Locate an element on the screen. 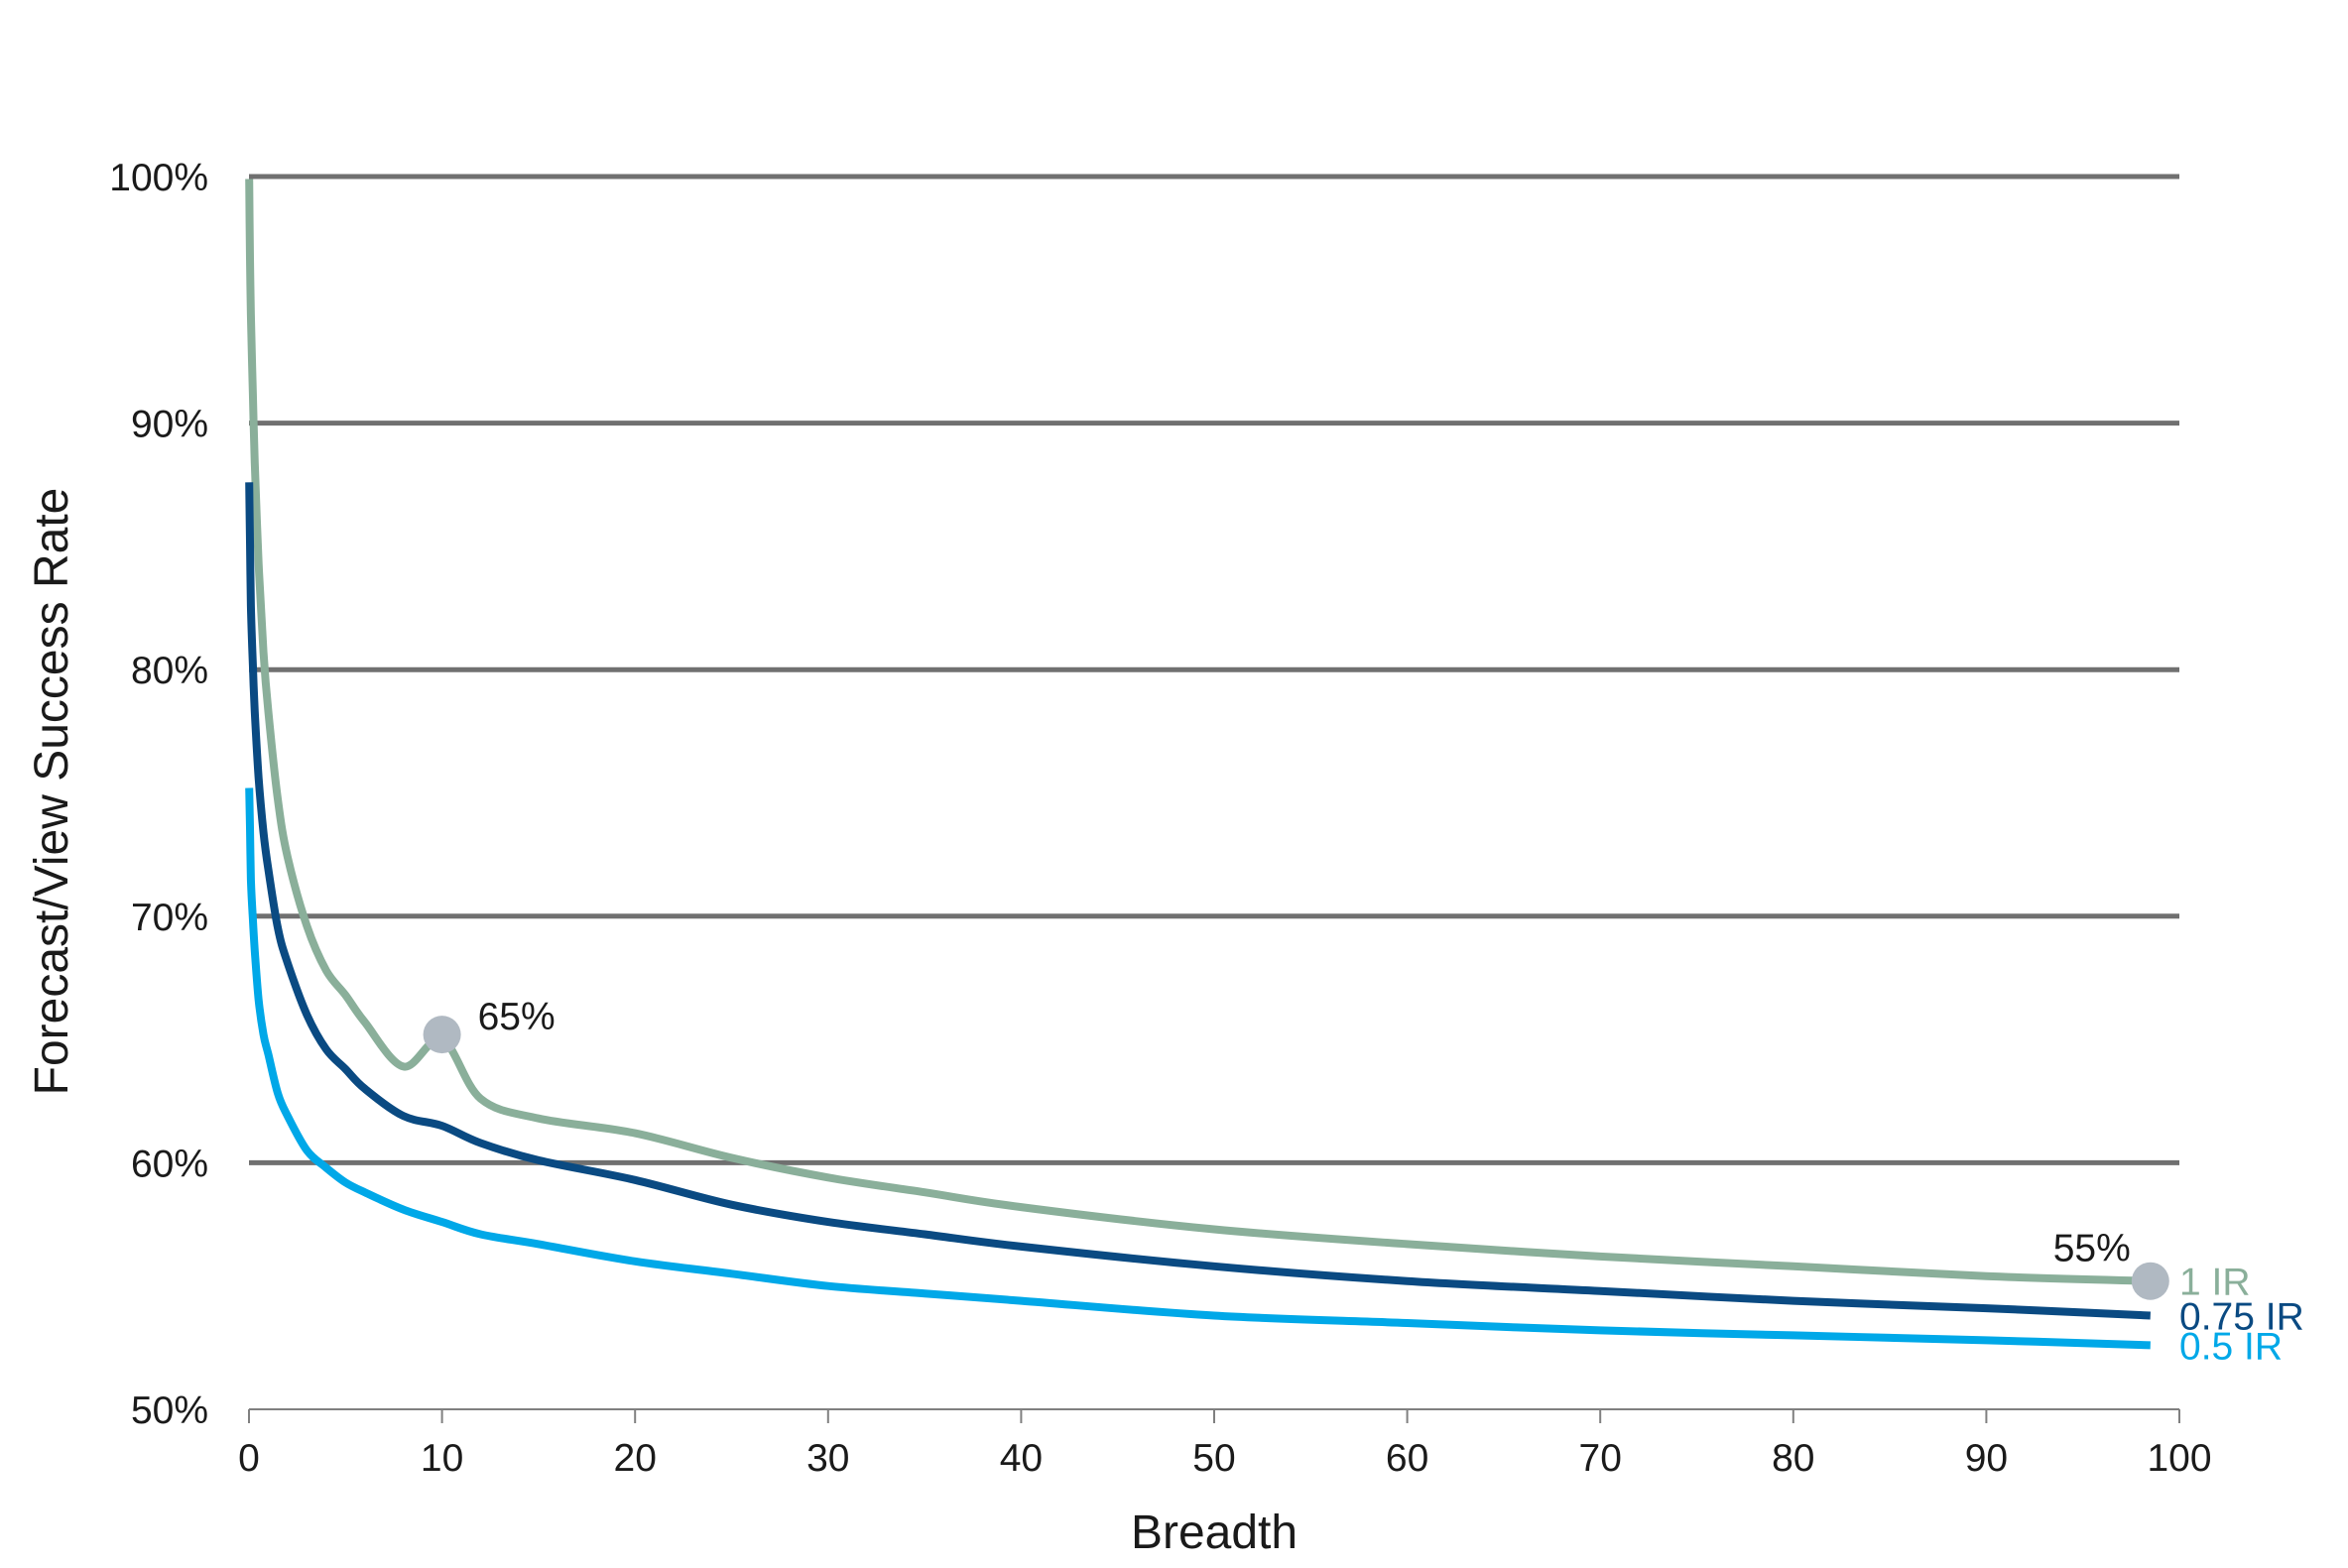 The width and height of the screenshot is (2348, 1568). x-tick-label: 50 is located at coordinates (1213, 1458).